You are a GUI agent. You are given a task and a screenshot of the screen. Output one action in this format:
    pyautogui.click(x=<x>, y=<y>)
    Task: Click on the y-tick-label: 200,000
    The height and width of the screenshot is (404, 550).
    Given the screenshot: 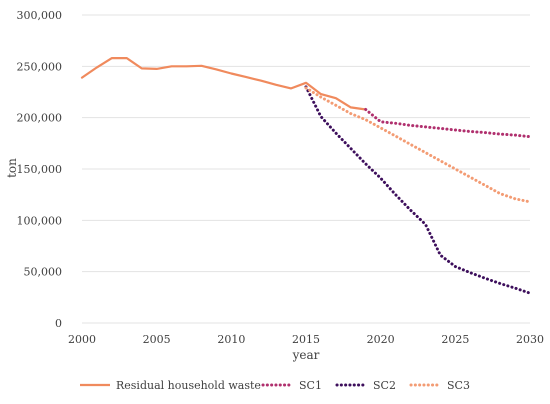 What is the action you would take?
    pyautogui.click(x=40, y=118)
    